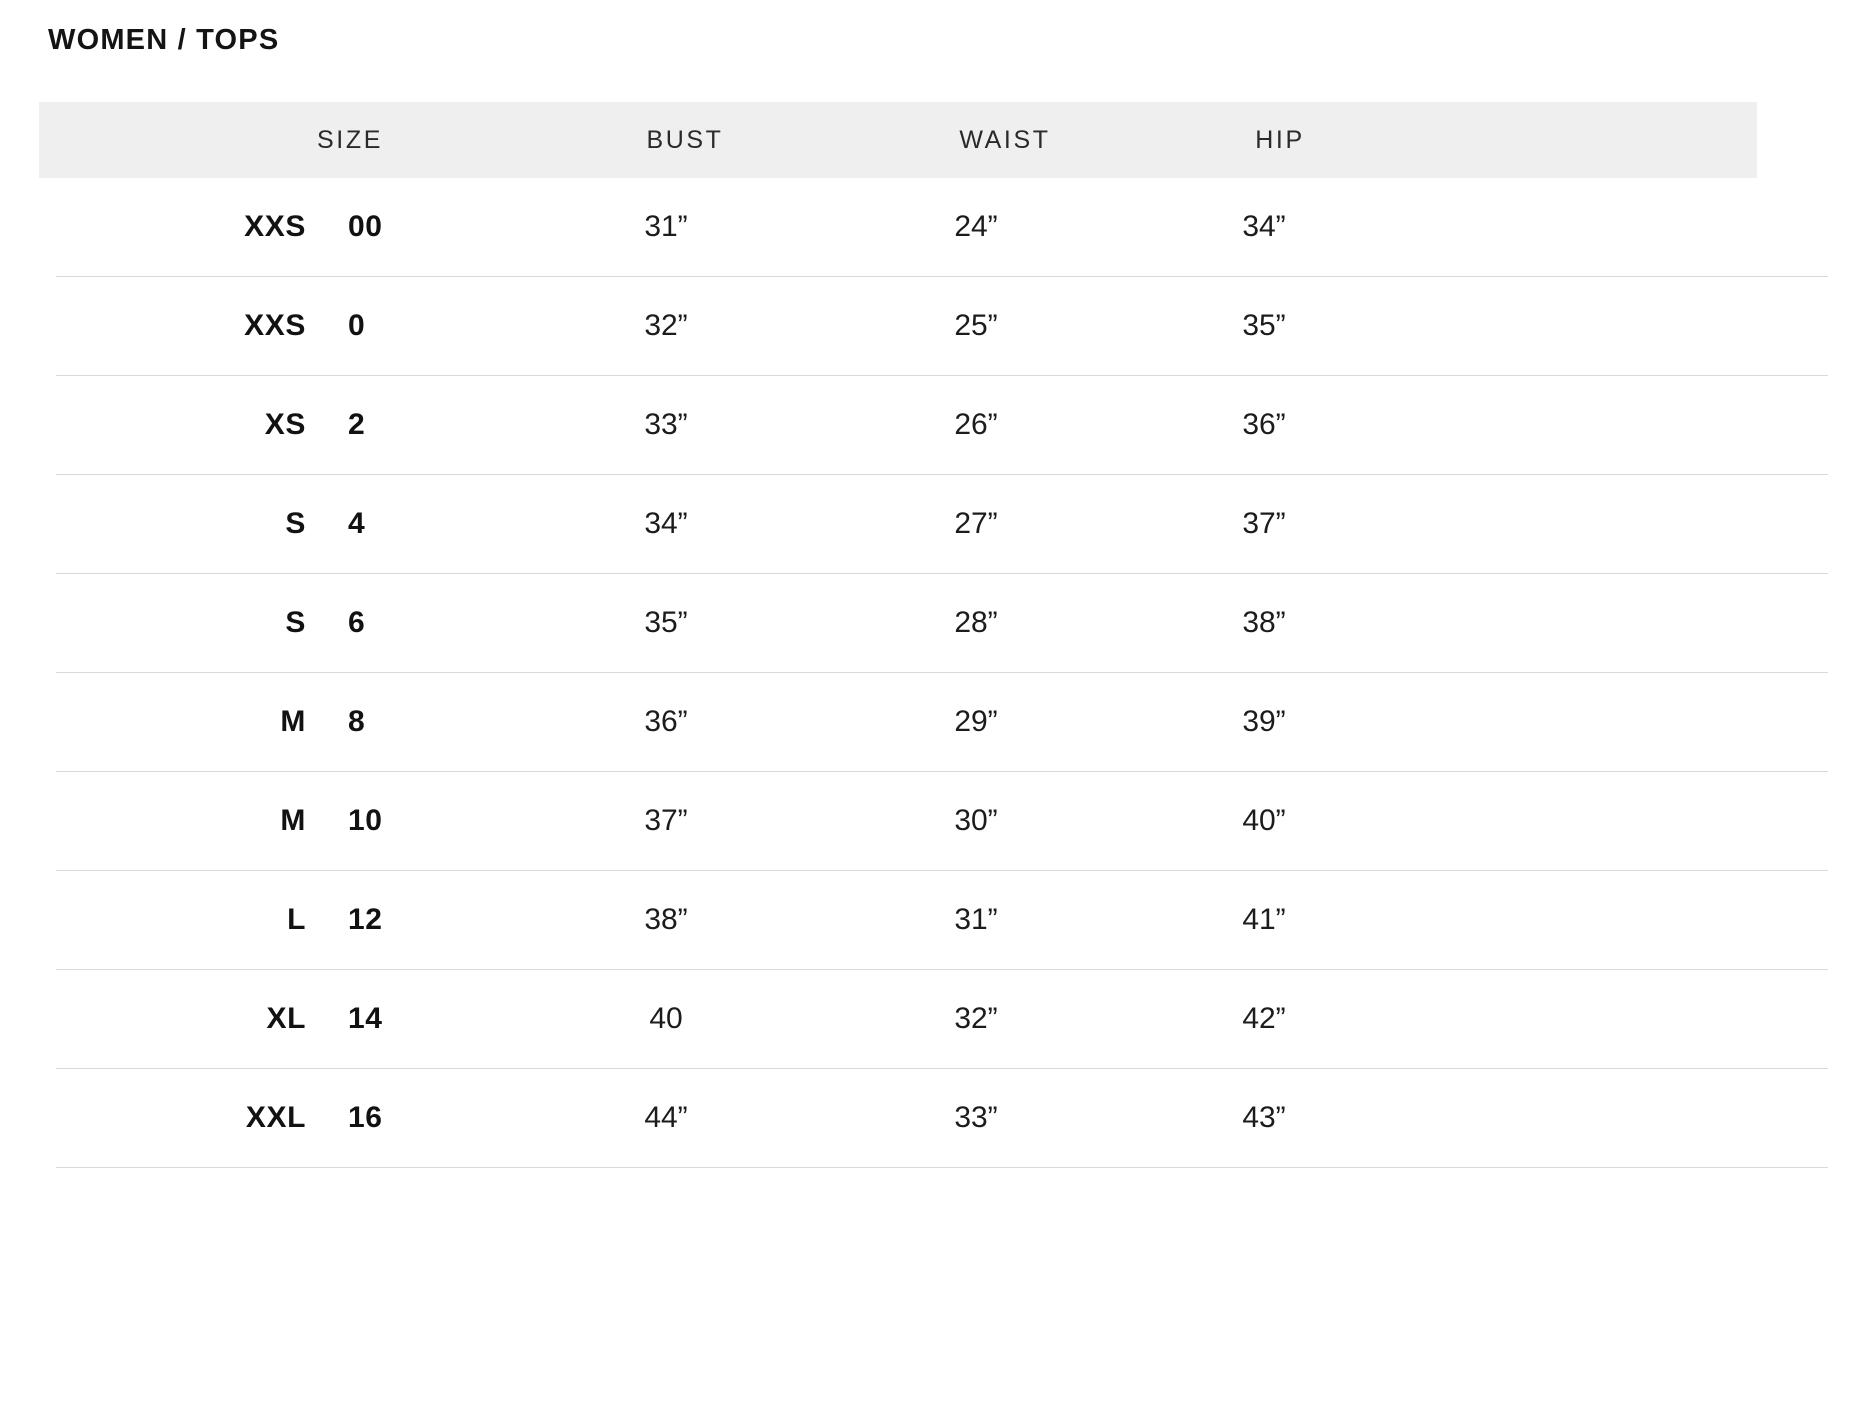 The image size is (1859, 1404). What do you see at coordinates (942, 1118) in the screenshot?
I see `table-row: XXL 16 44” 33” 43”` at bounding box center [942, 1118].